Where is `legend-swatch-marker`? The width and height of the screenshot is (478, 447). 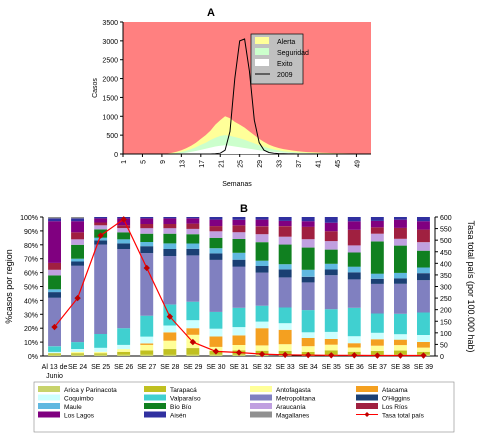
legend-swatch-marker is located at coordinates (367, 414).